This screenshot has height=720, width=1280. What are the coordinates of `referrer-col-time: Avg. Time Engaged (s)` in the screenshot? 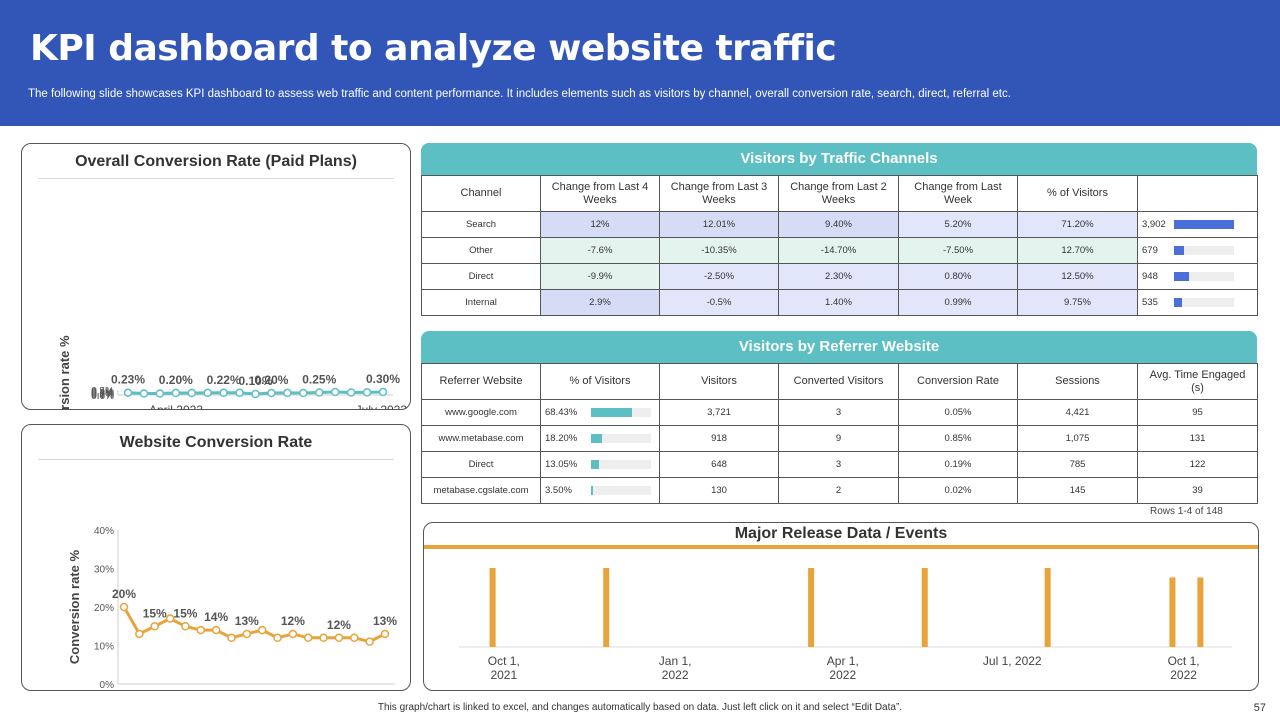 It's located at (1197, 381).